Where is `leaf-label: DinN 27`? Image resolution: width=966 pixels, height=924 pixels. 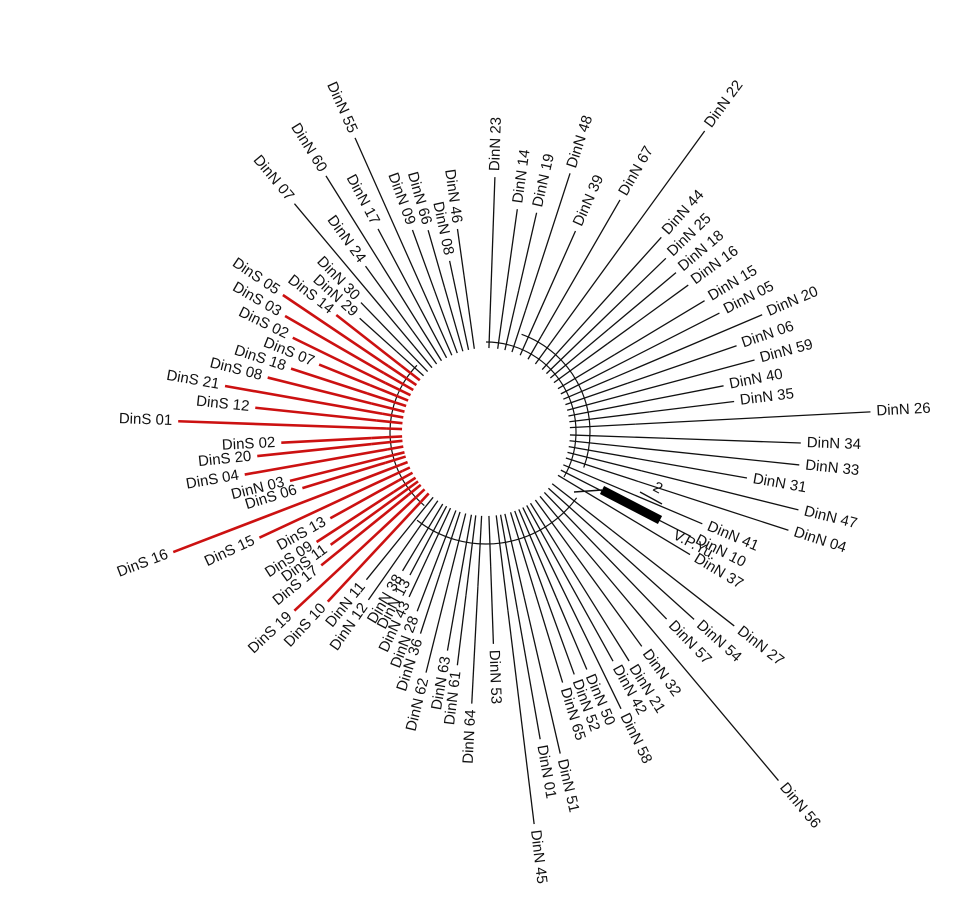
leaf-label: DinN 27 is located at coordinates (760, 646).